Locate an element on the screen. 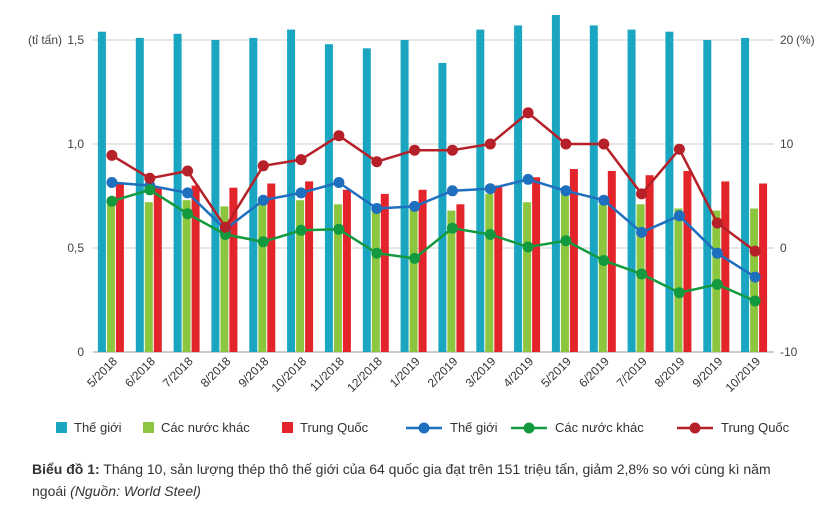 This screenshot has height=511, width=816. left-tick-label: 0 is located at coordinates (80, 352).